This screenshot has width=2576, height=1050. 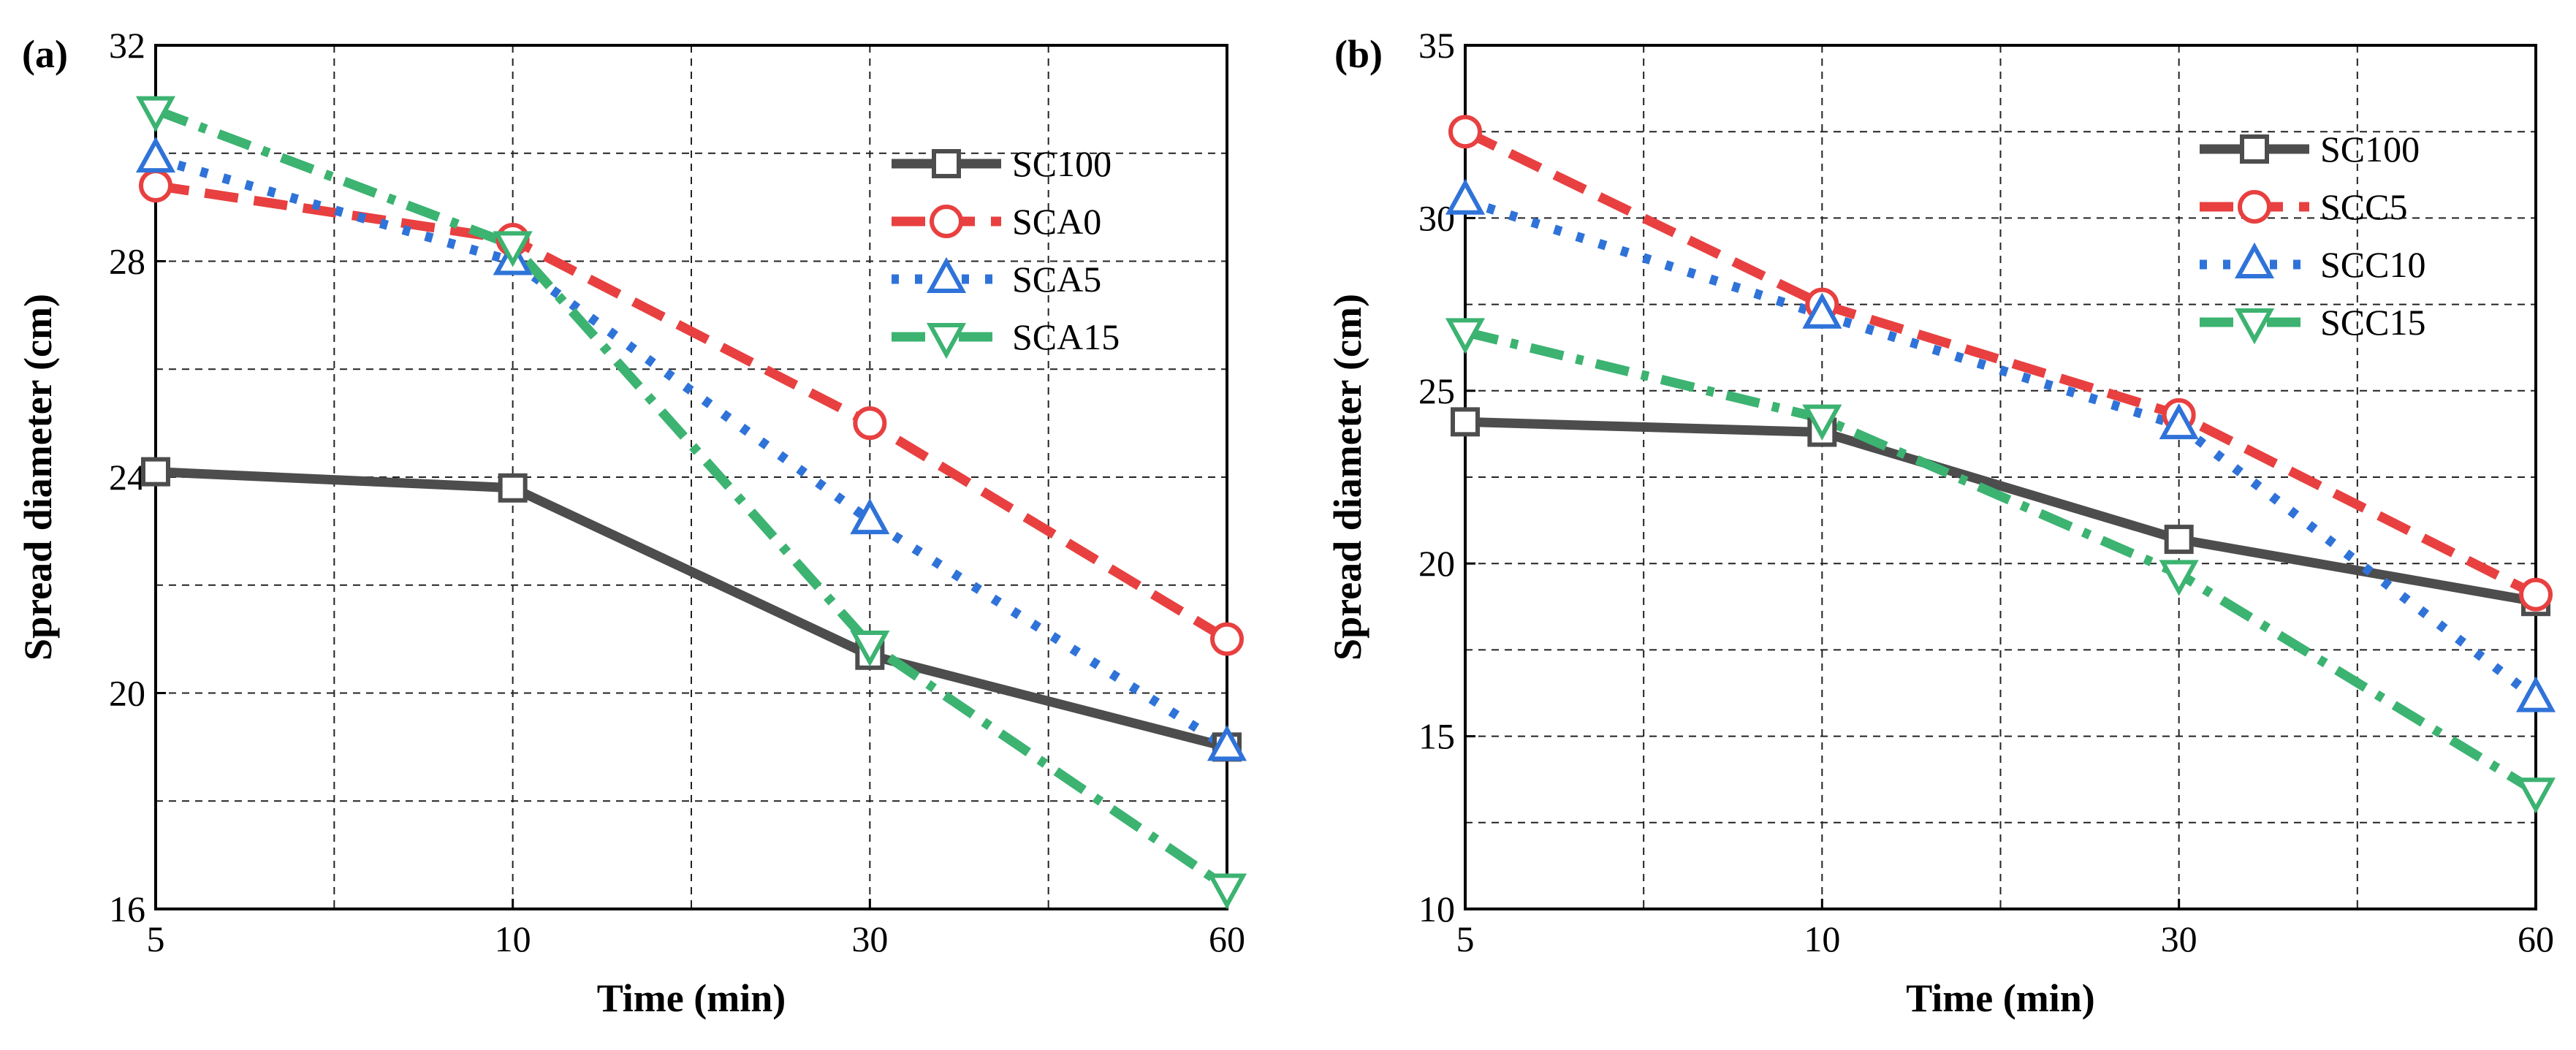 What do you see at coordinates (127, 477) in the screenshot?
I see `y-tick-label: 24` at bounding box center [127, 477].